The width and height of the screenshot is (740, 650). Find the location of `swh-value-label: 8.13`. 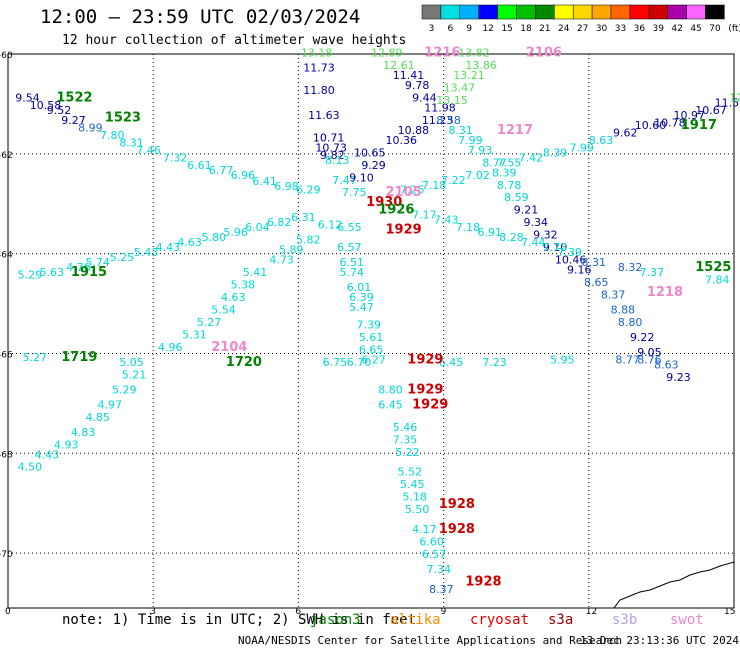

swh-value-label: 8.13 is located at coordinates (337, 160).